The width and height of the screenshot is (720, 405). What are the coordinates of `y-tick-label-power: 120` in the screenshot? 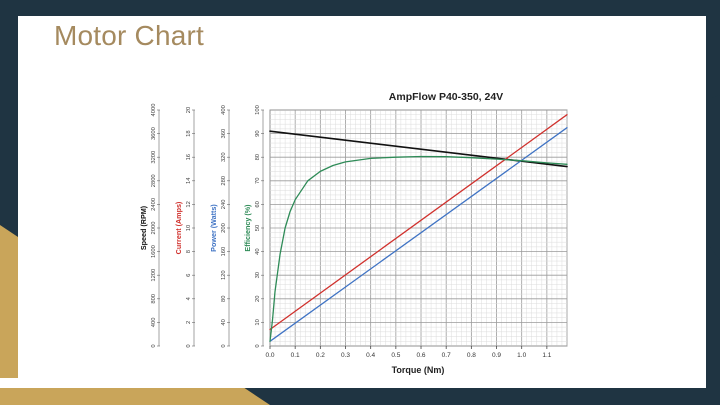 It's located at (224, 275).